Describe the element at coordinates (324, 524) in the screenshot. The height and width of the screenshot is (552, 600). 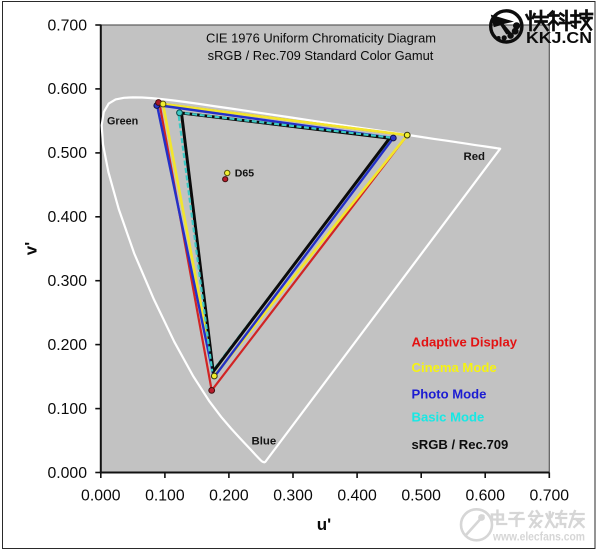
I see `svg-text: u'` at that location.